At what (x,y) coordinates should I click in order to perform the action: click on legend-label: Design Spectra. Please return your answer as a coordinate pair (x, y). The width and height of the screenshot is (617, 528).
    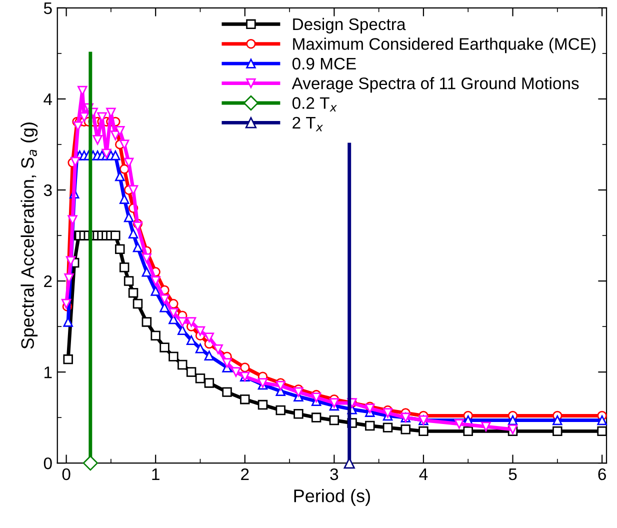
    Looking at the image, I should click on (349, 26).